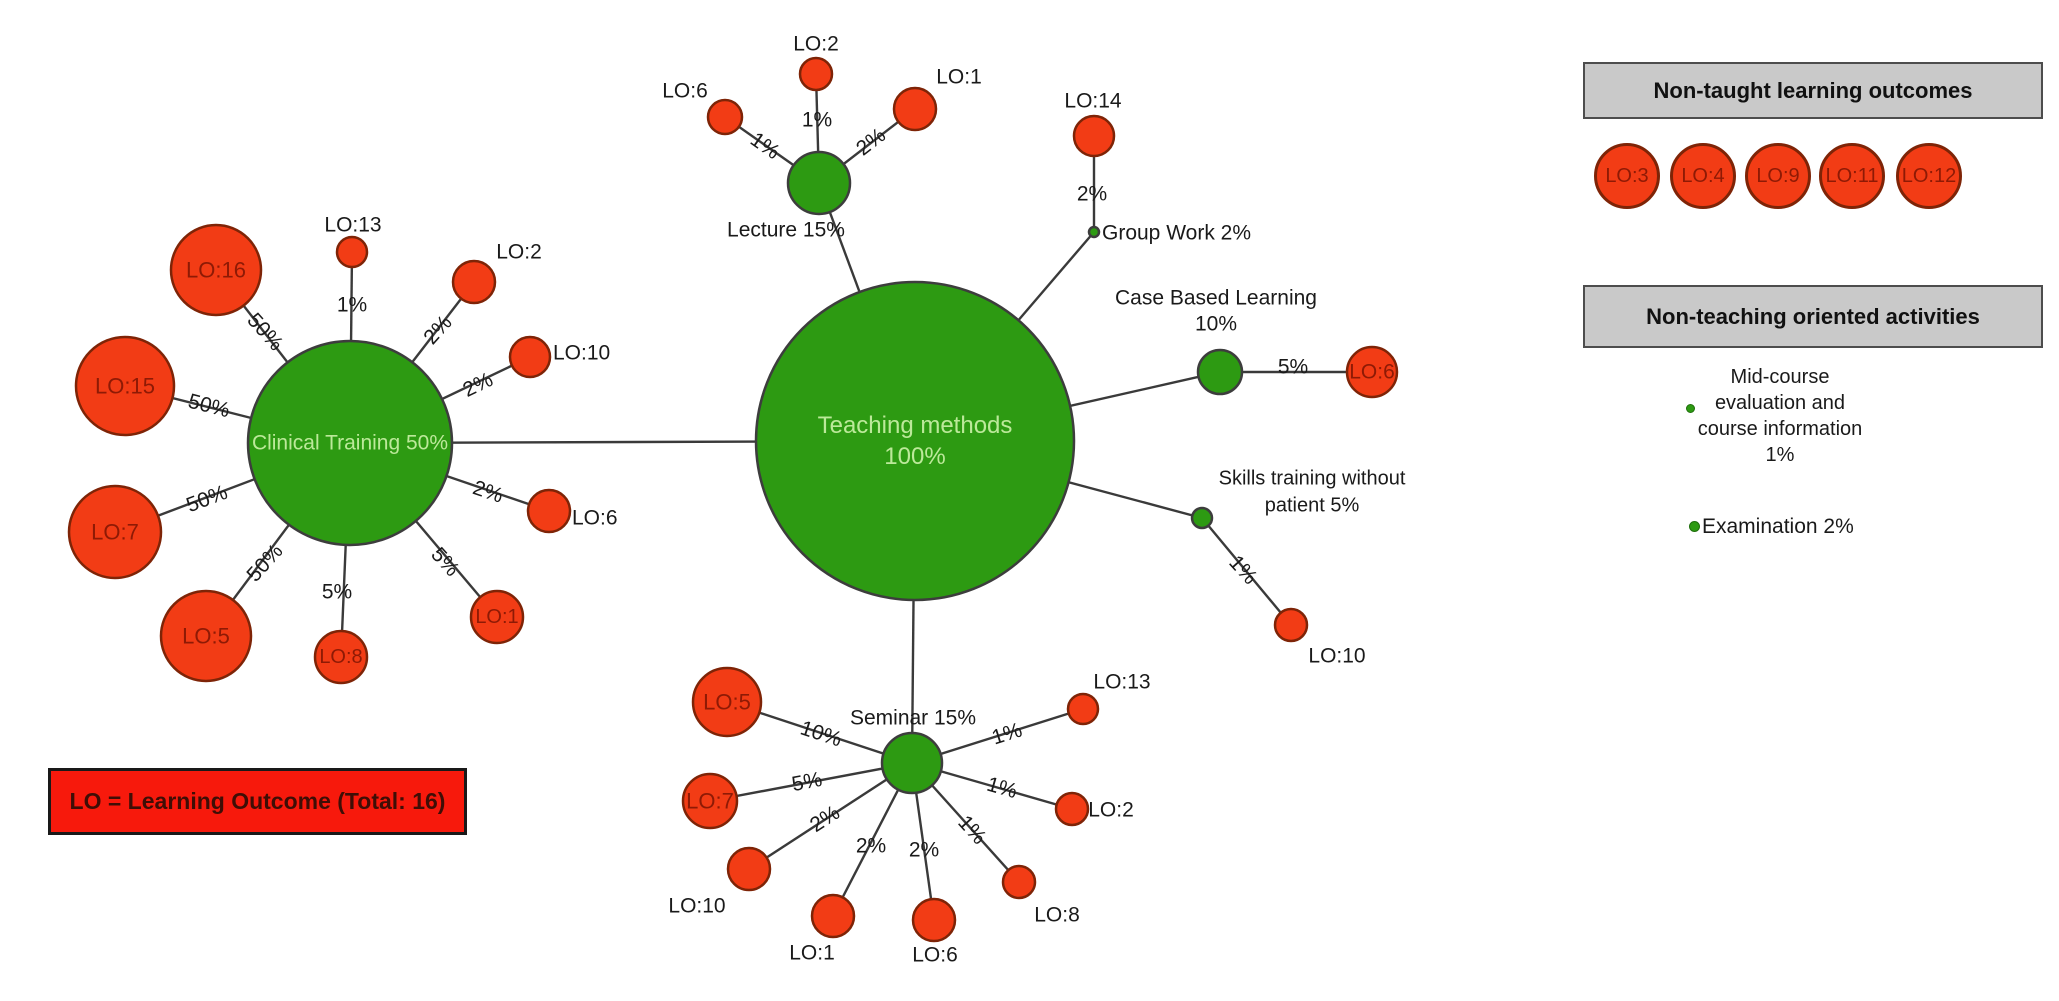  I want to click on node-lo6s-circle, so click(934, 920).